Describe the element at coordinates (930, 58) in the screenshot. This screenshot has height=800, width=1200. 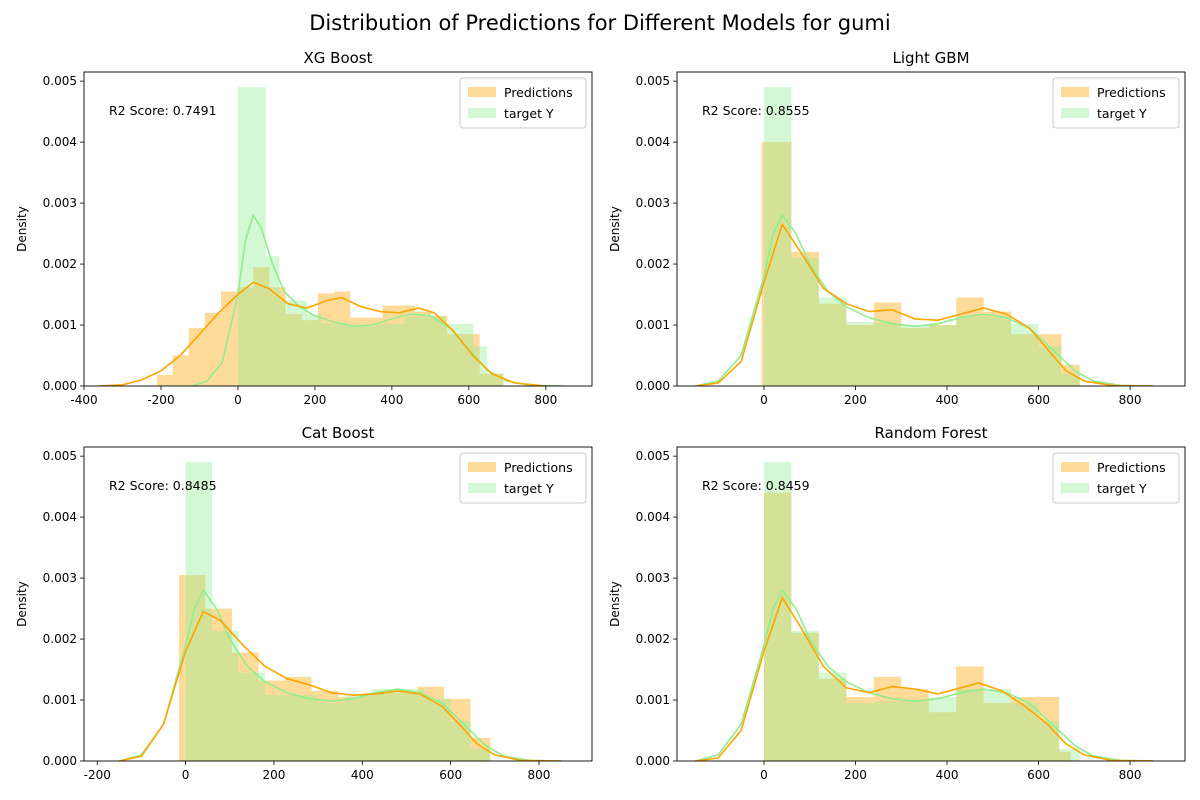
I see `subplot-title: Light GBM` at that location.